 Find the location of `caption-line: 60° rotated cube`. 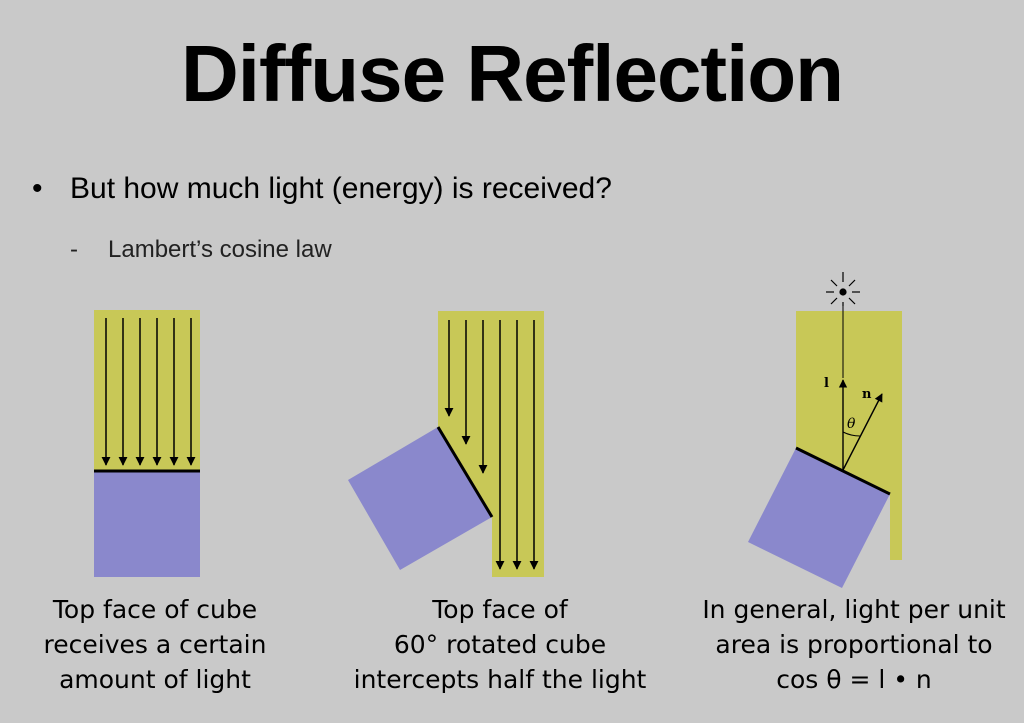

caption-line: 60° rotated cube is located at coordinates (500, 644).